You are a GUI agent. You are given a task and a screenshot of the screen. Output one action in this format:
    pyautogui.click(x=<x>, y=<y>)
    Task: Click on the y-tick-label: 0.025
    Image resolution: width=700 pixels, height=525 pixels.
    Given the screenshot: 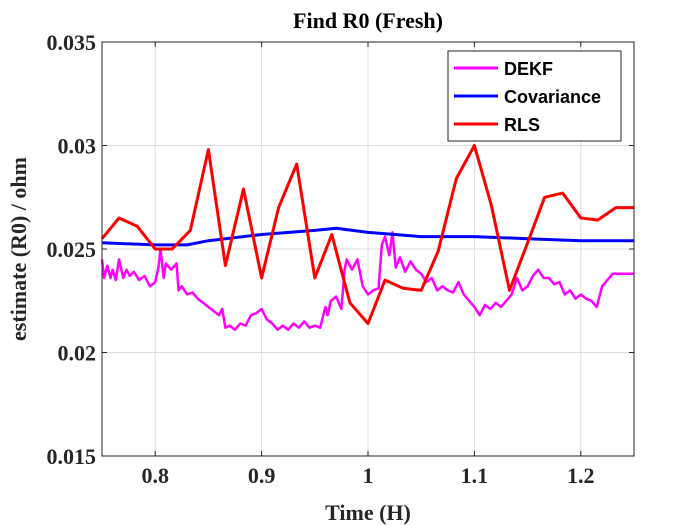 What is the action you would take?
    pyautogui.click(x=72, y=249)
    